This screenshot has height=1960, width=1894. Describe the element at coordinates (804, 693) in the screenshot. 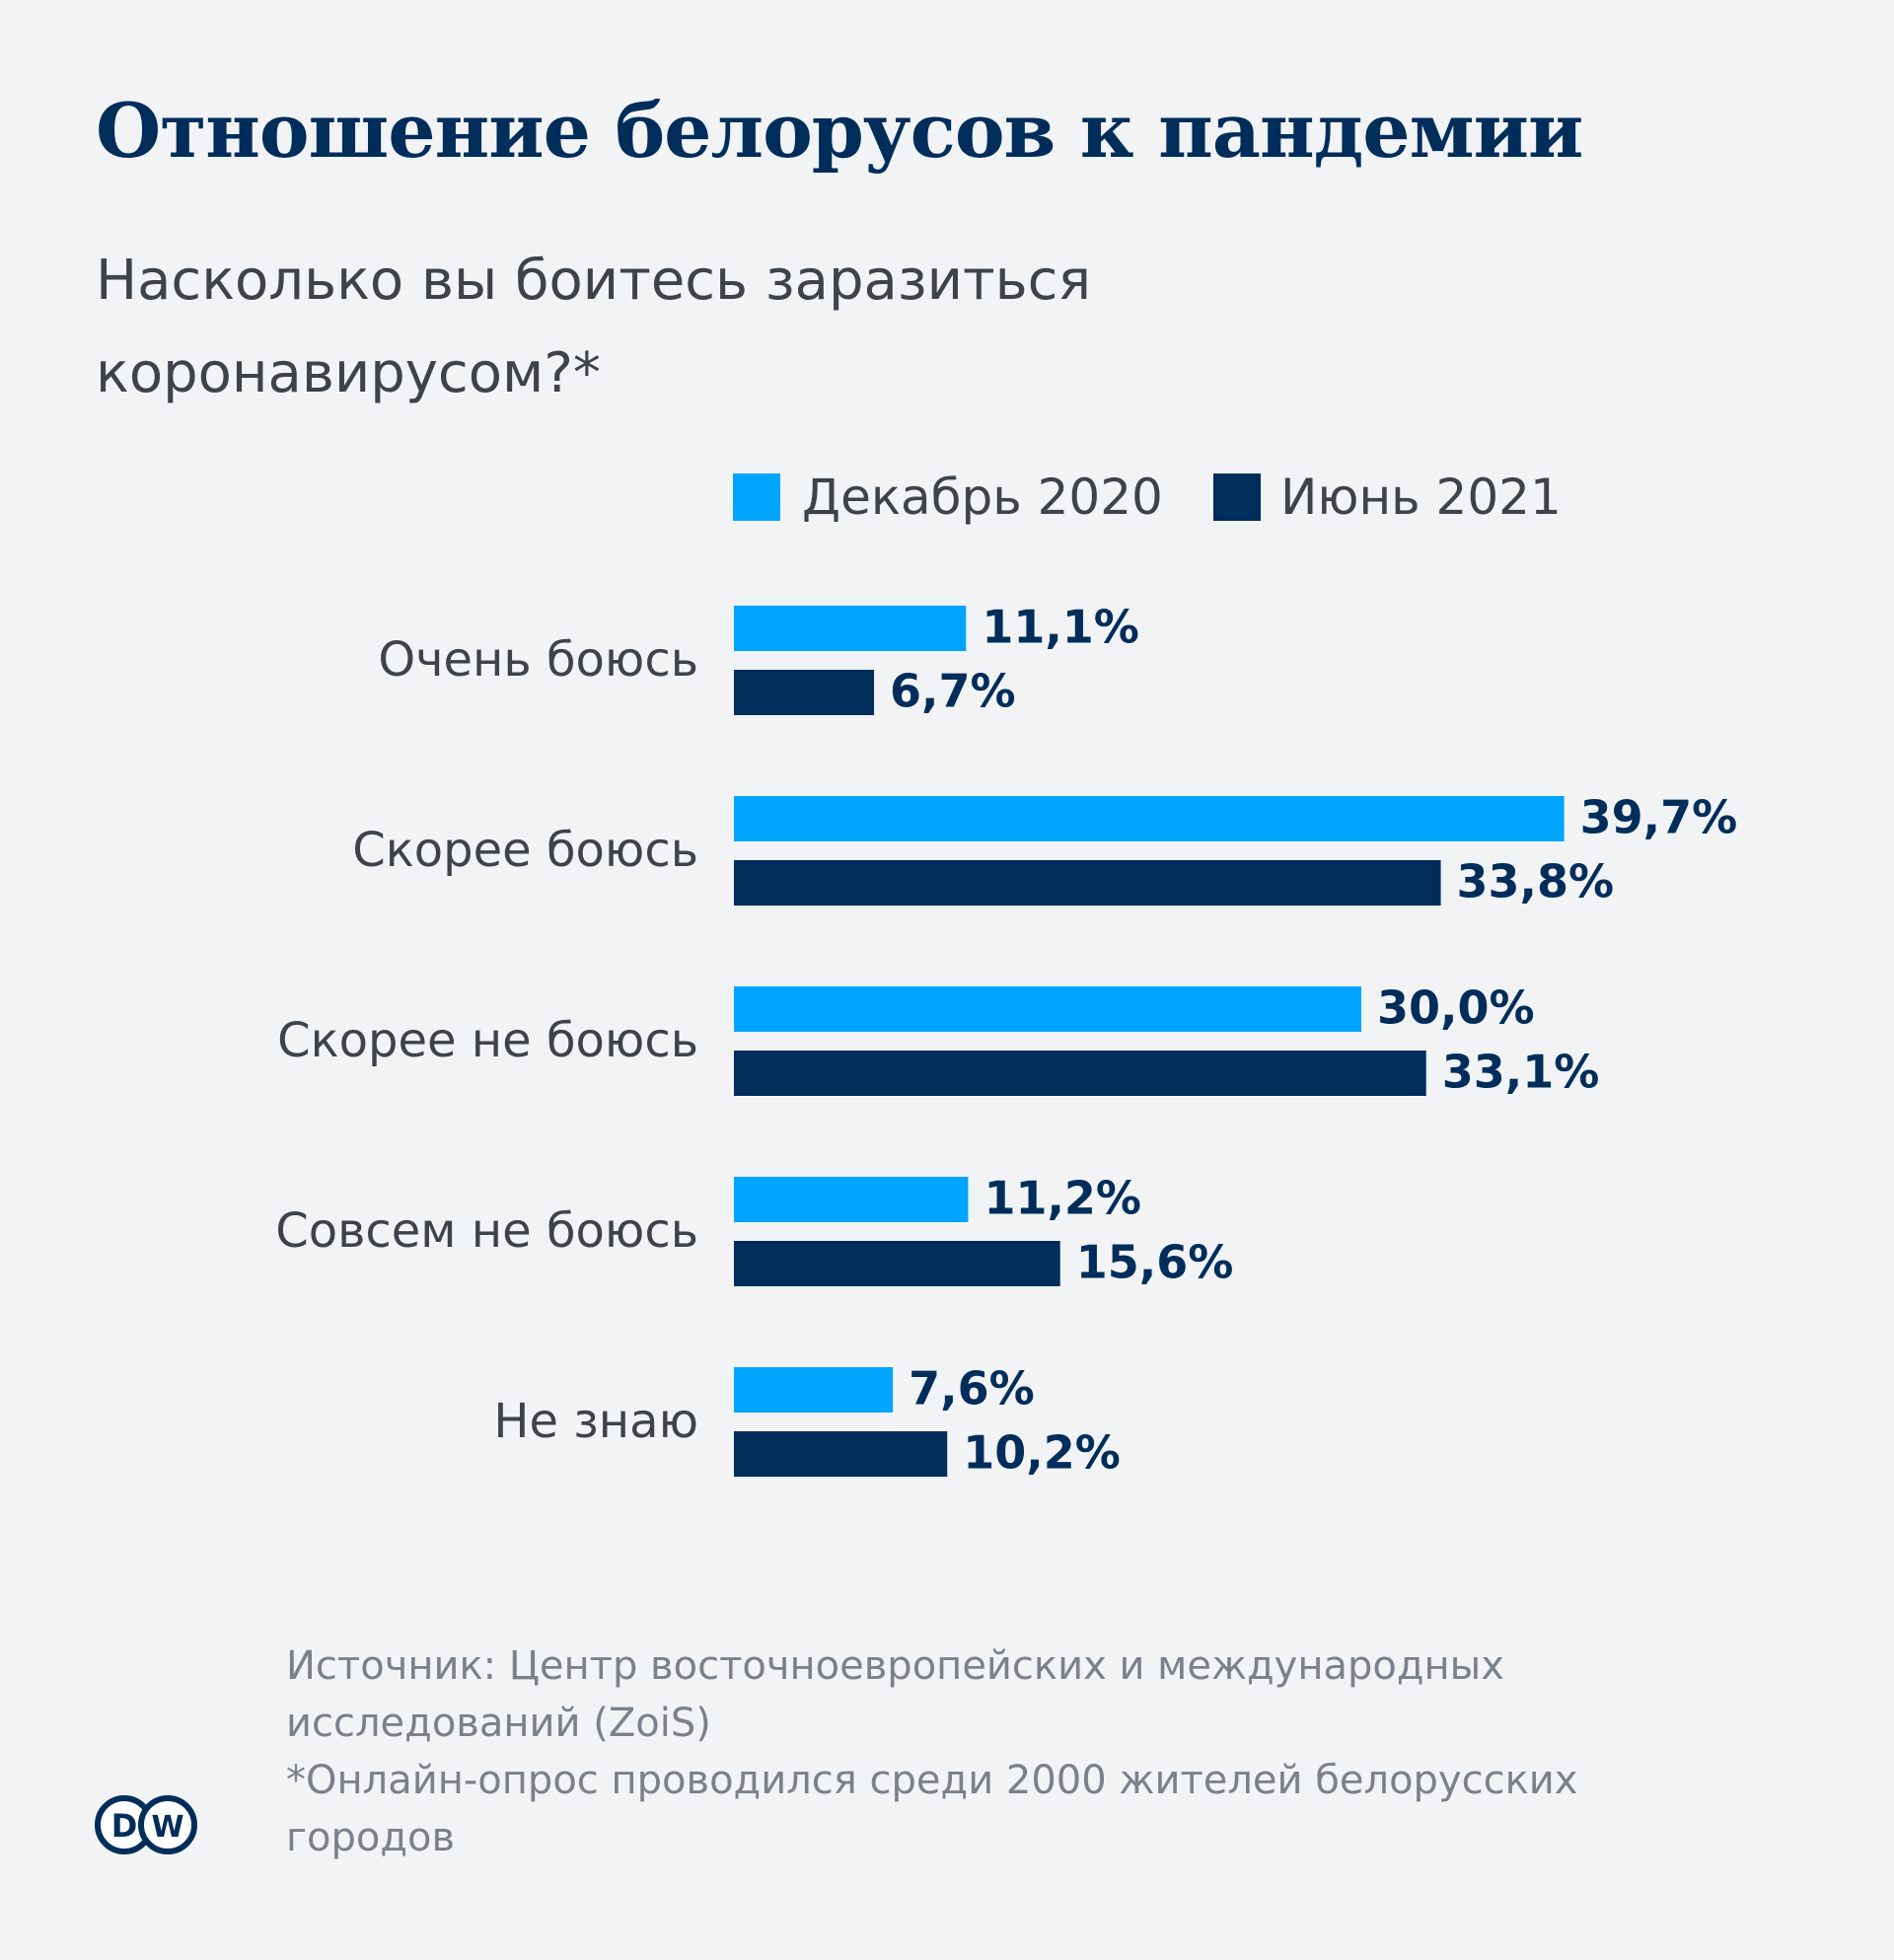

I see `bar-июнь-2021-1` at that location.